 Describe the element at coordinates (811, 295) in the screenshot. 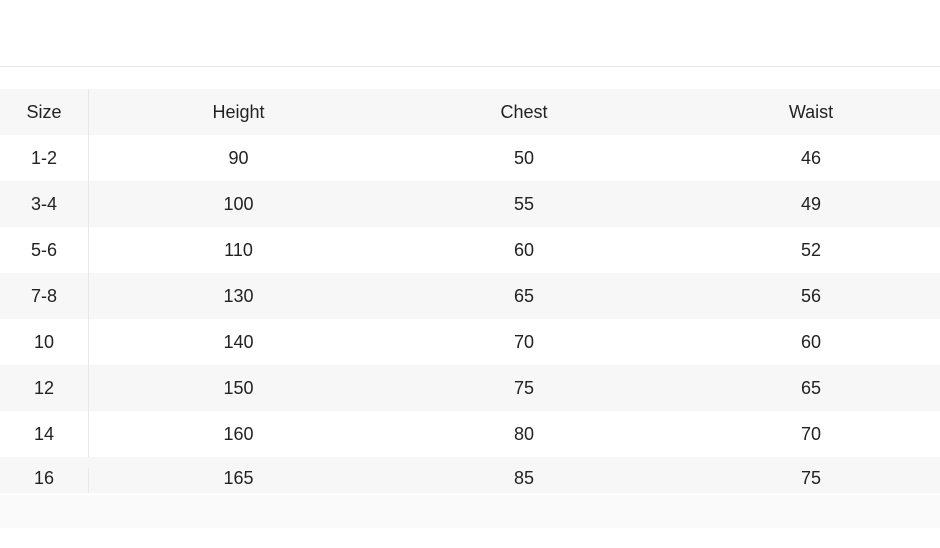

I see `cell-waist: 56` at that location.